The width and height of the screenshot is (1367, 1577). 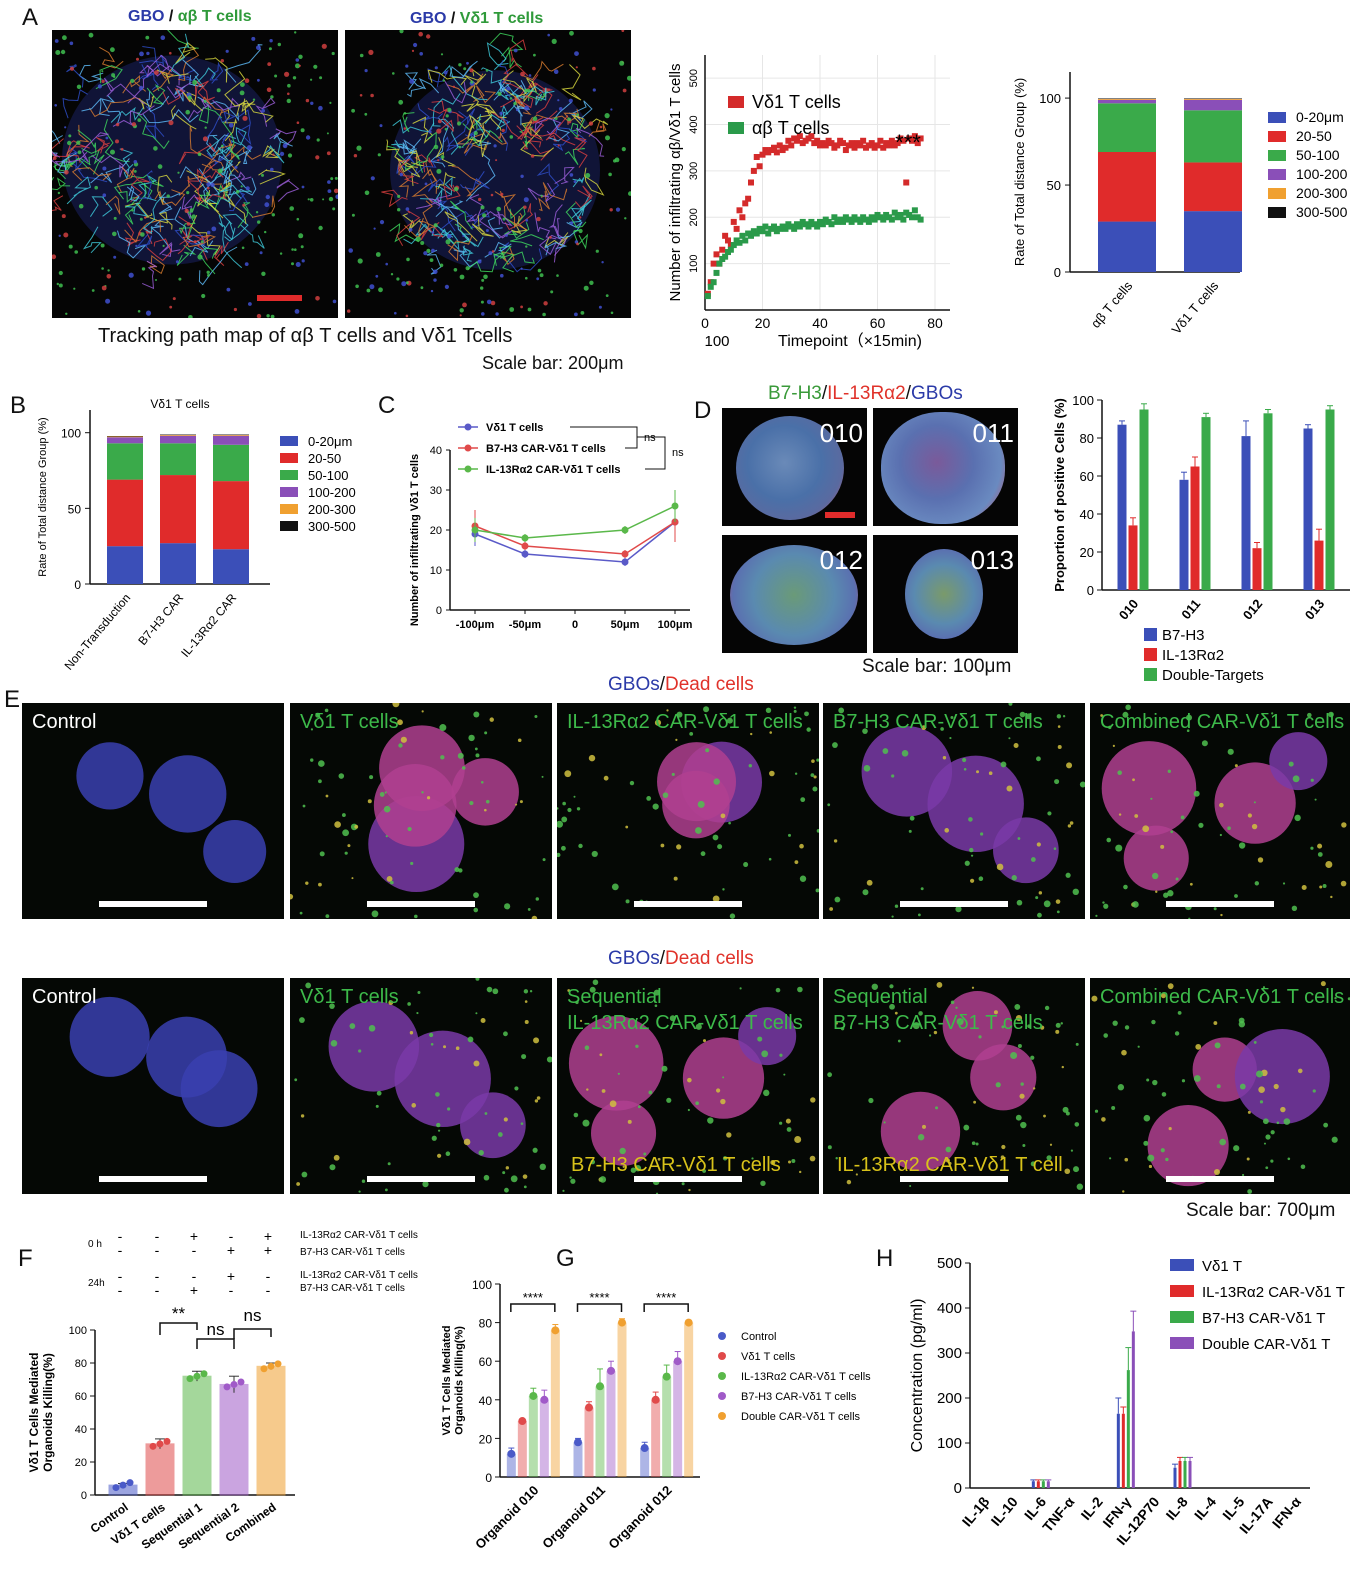 What do you see at coordinates (794, 594) in the screenshot?
I see `organoid-image-012: 012` at bounding box center [794, 594].